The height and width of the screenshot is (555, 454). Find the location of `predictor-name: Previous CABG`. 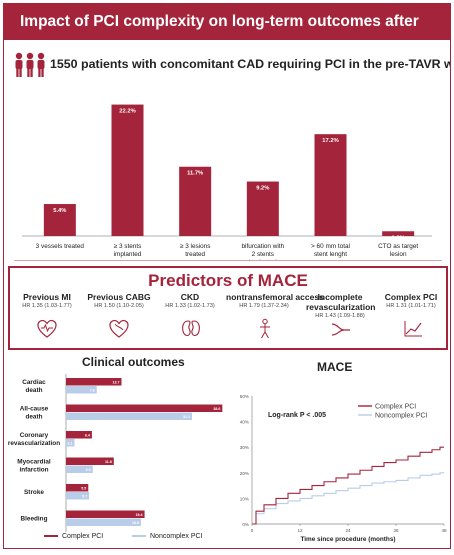

predictor-name: Previous CABG is located at coordinates (119, 297).